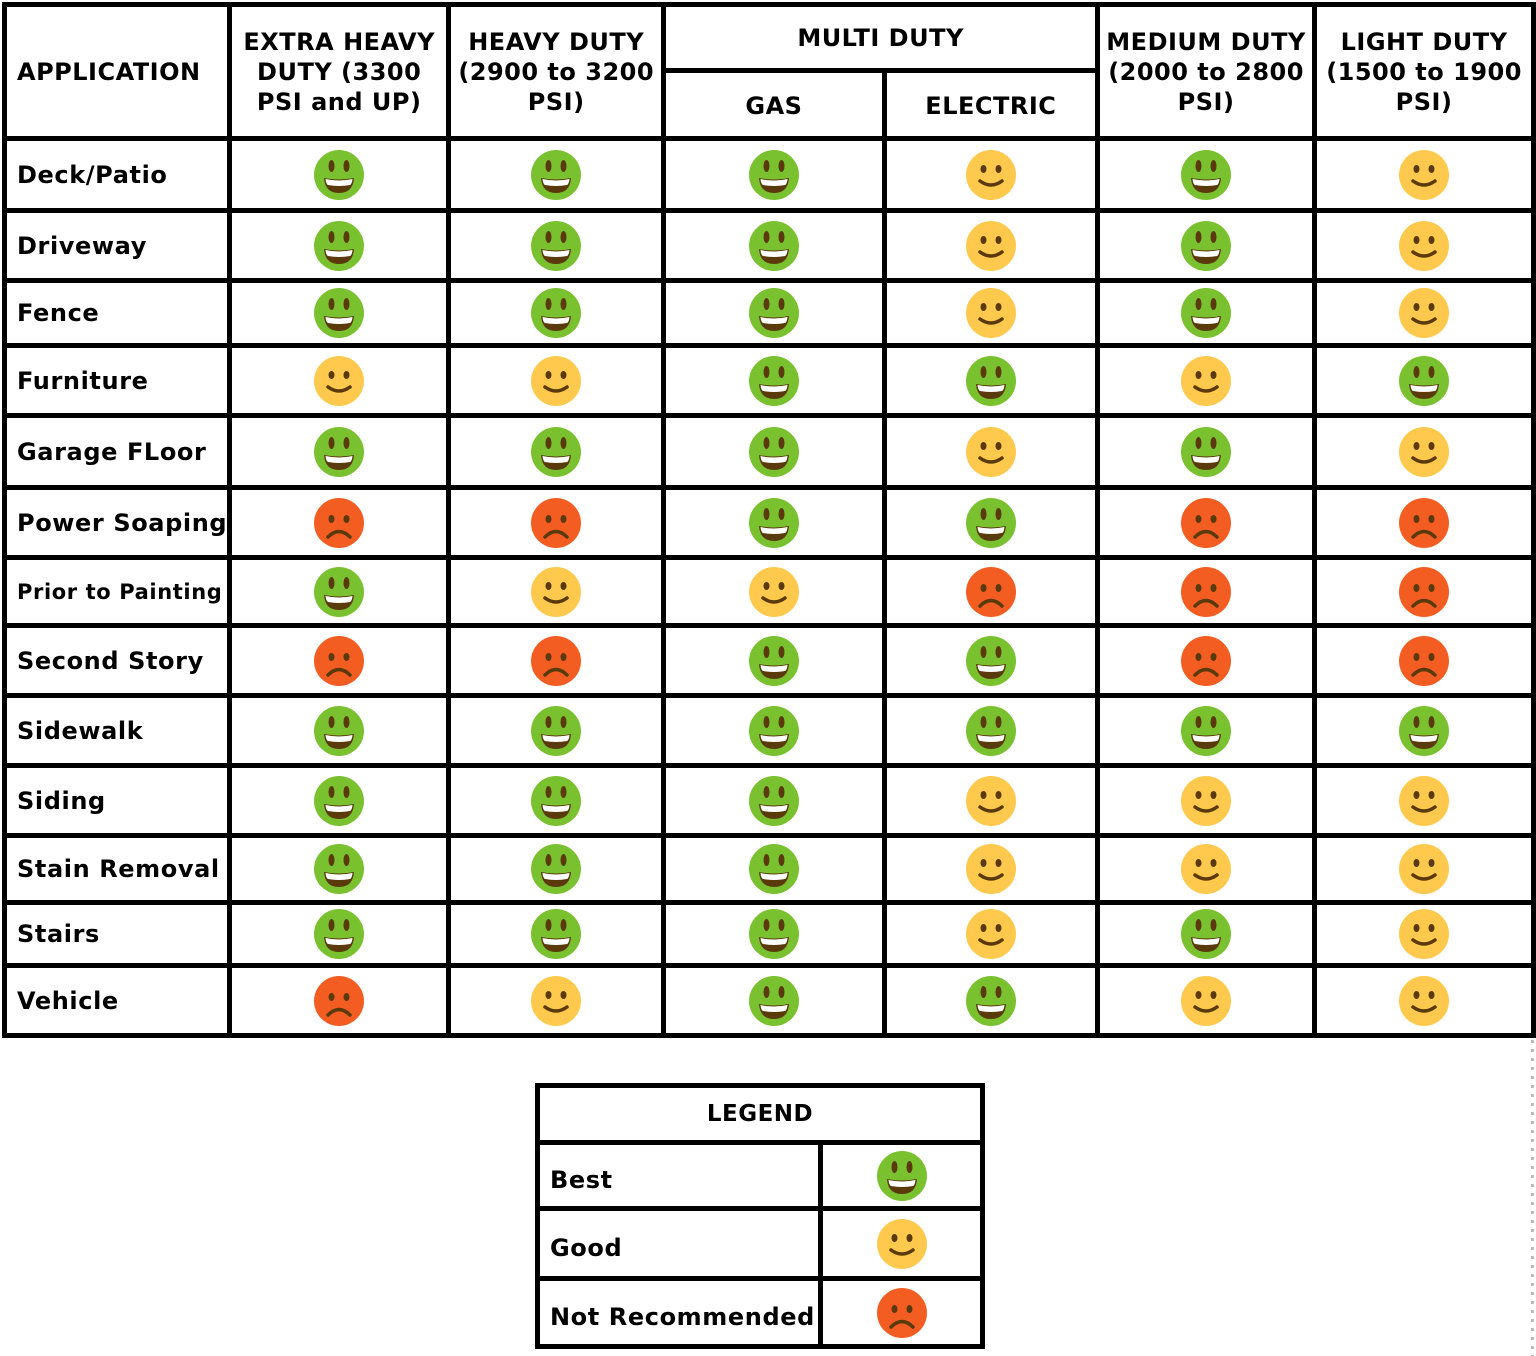 The image size is (1536, 1356). Describe the element at coordinates (117, 313) in the screenshot. I see `row-label: Fence` at that location.